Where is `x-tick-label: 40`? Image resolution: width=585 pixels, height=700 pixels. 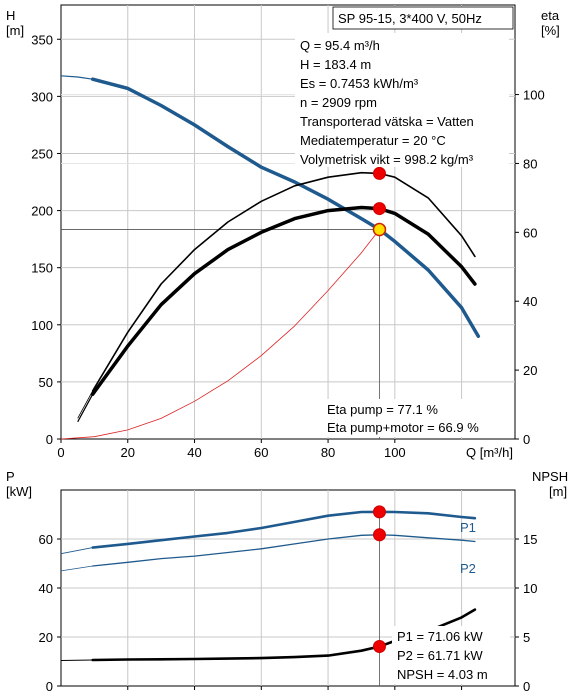
x-tick-label: 40 is located at coordinates (194, 452).